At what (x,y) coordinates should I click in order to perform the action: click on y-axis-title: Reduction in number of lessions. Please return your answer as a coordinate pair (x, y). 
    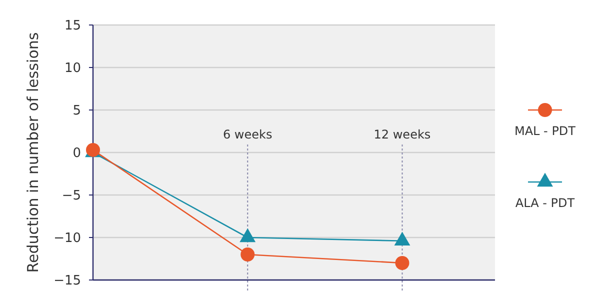
    Looking at the image, I should click on (33, 152).